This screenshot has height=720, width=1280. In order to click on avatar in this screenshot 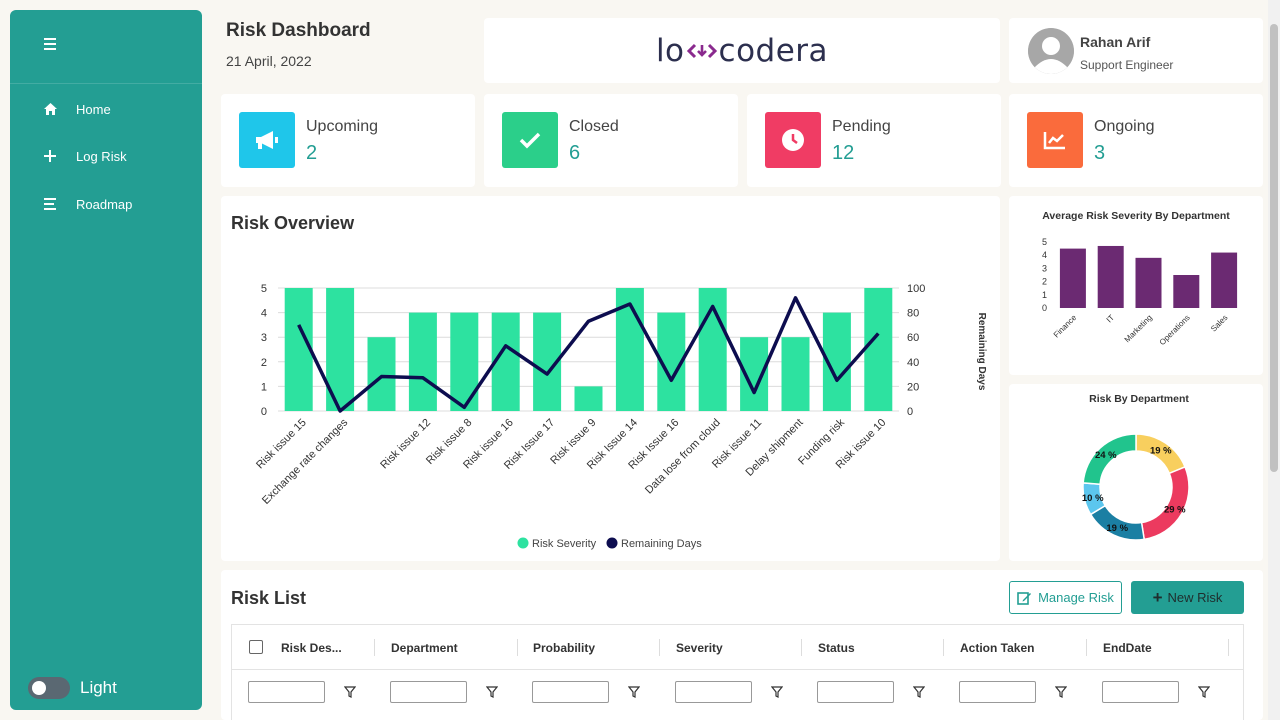, I will do `click(1051, 51)`.